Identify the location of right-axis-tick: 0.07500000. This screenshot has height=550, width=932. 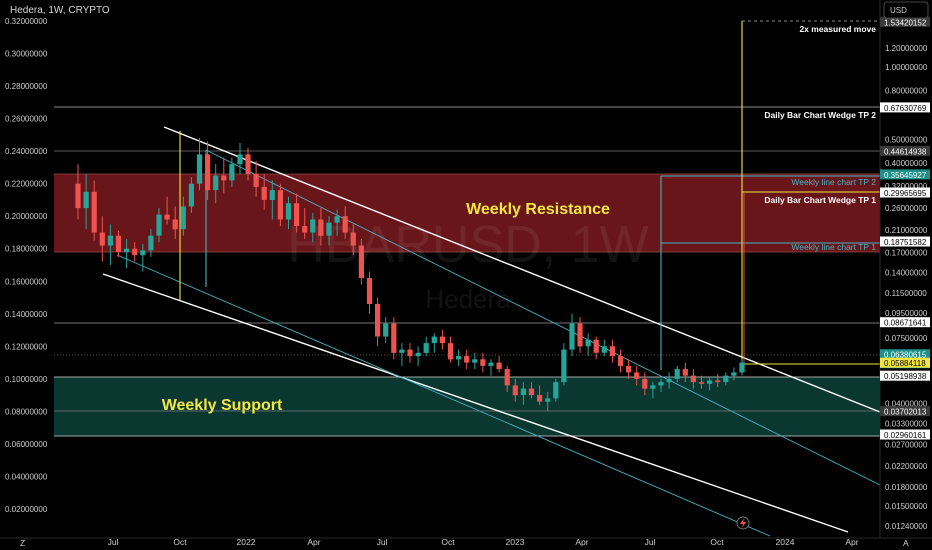
(906, 338).